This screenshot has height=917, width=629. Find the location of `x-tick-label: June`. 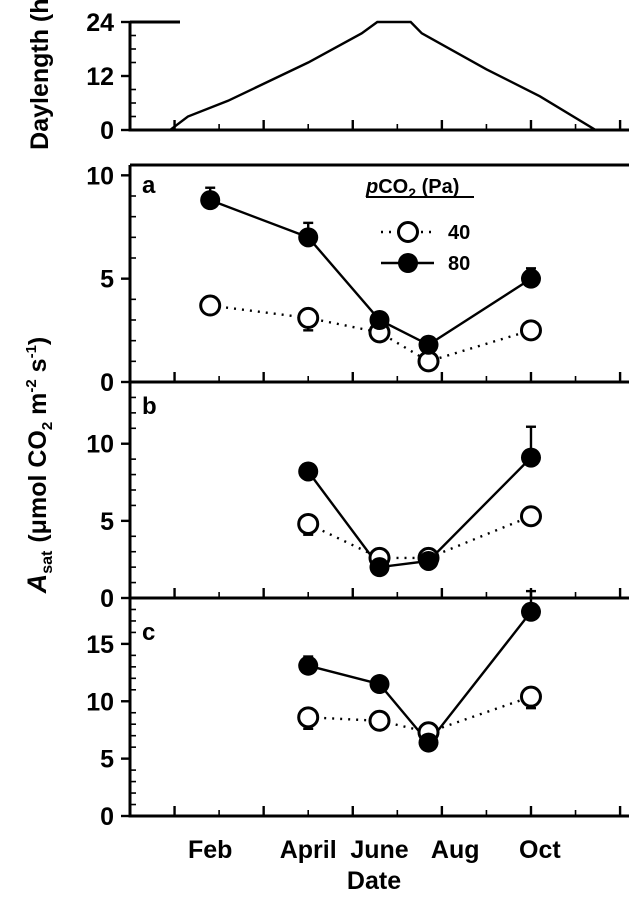

x-tick-label: June is located at coordinates (379, 850).